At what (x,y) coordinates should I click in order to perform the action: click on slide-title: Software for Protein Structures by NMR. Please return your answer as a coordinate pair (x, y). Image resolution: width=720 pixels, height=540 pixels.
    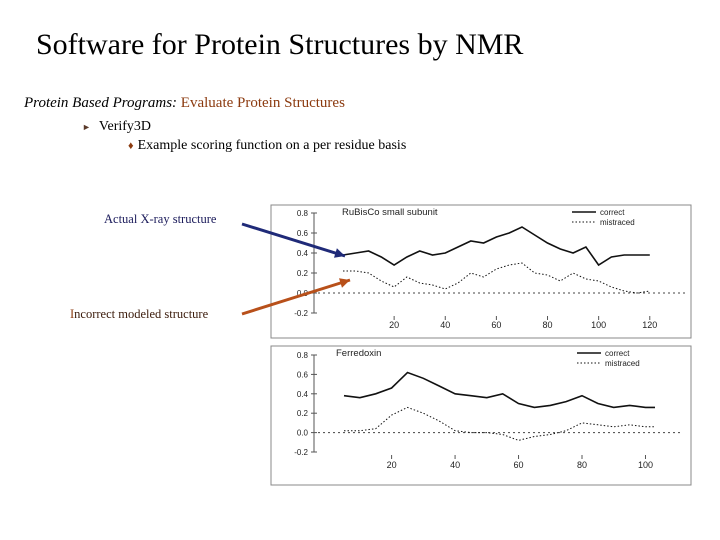
    Looking at the image, I should click on (280, 44).